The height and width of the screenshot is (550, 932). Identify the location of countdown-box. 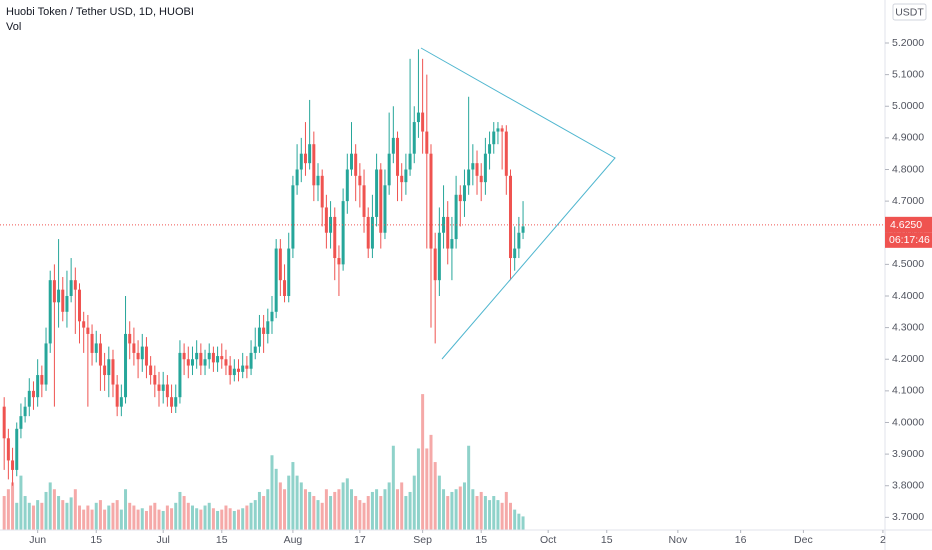
(908, 240).